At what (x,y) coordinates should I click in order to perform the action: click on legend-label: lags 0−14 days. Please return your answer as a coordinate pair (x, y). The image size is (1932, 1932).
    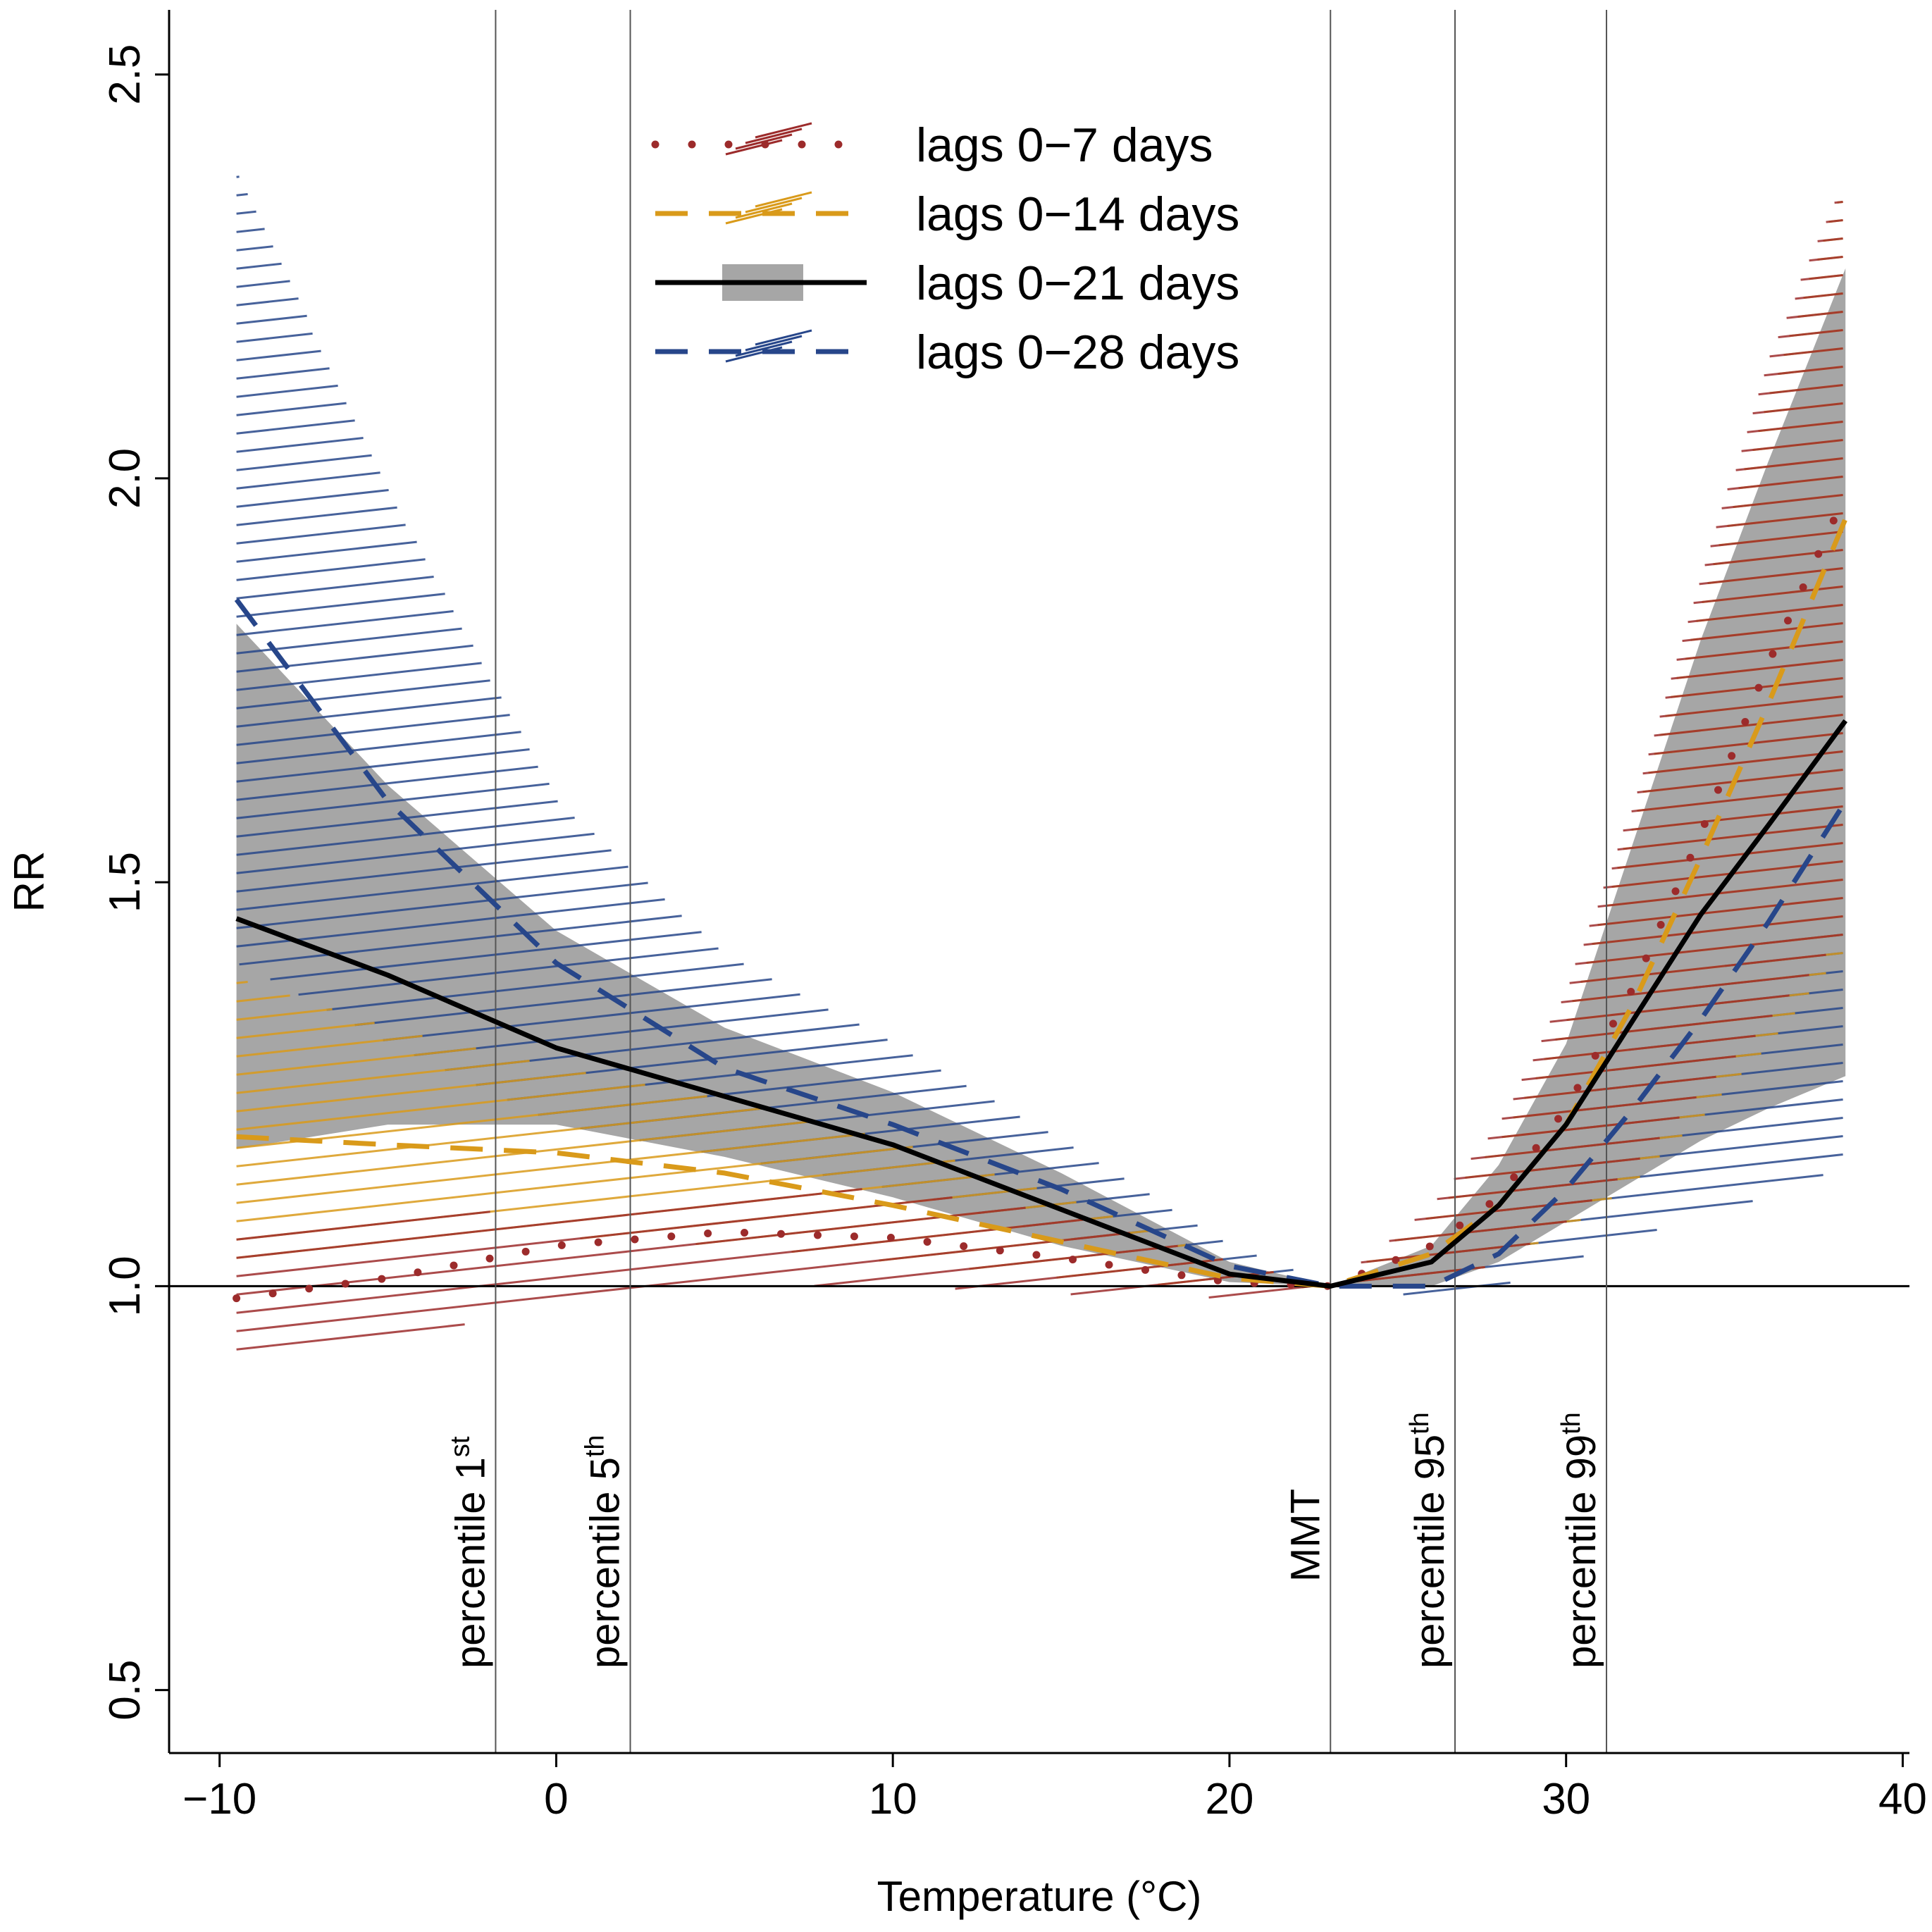
    Looking at the image, I should click on (1077, 214).